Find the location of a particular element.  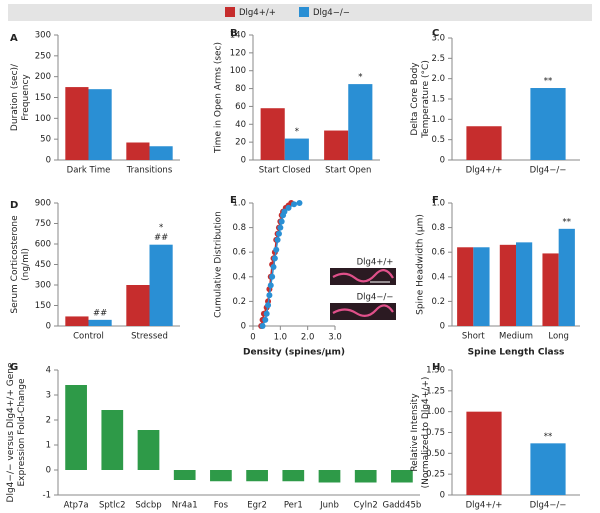

x-tick-label: 0 is located at coordinates (252, 338).